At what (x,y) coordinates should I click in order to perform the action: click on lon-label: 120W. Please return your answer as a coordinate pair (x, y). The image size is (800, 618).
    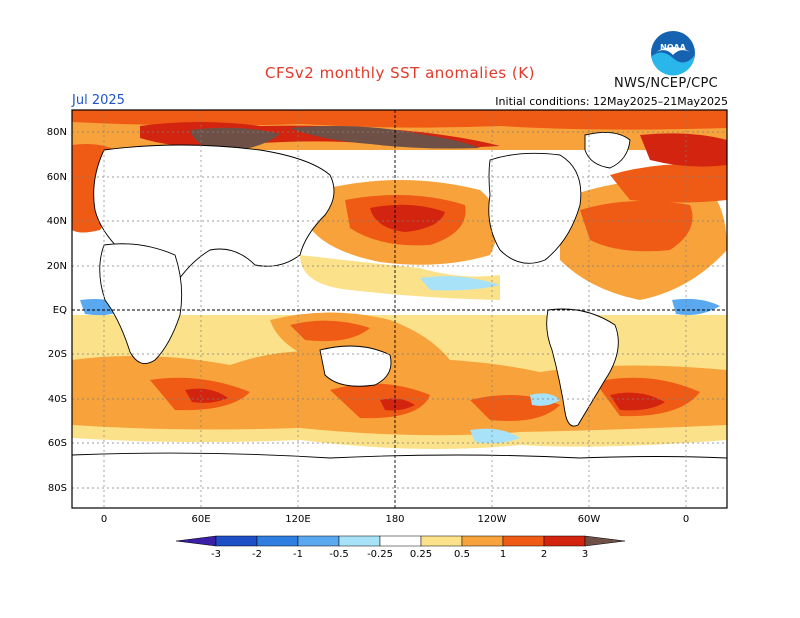
    Looking at the image, I should click on (492, 519).